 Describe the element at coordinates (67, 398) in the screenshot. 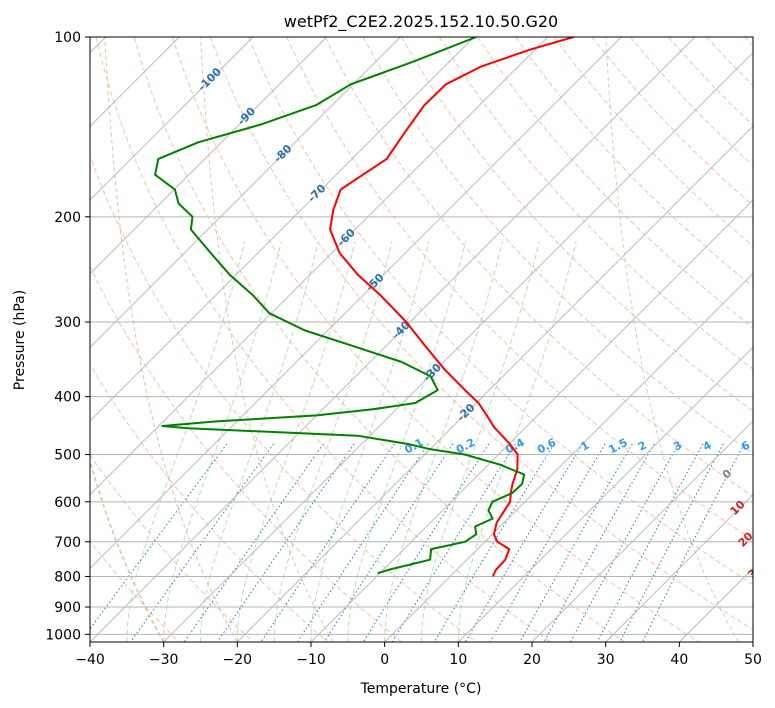

I see `y-tick-label: 400` at that location.